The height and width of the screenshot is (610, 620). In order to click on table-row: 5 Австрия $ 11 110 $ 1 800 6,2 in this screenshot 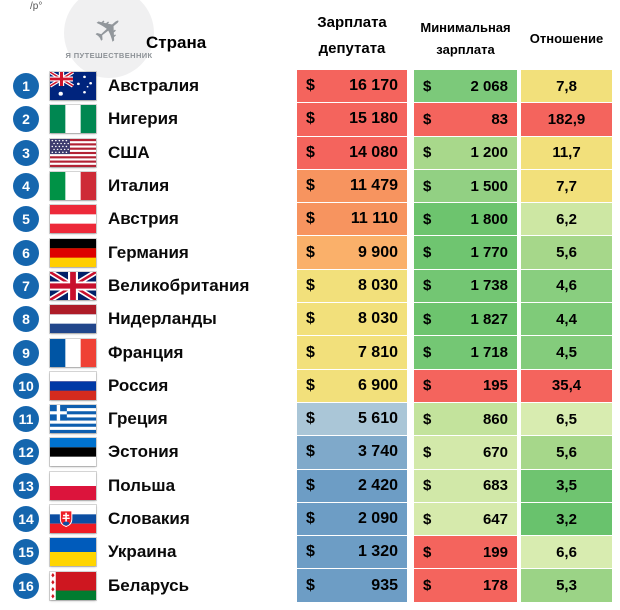, I will do `click(310, 219)`.